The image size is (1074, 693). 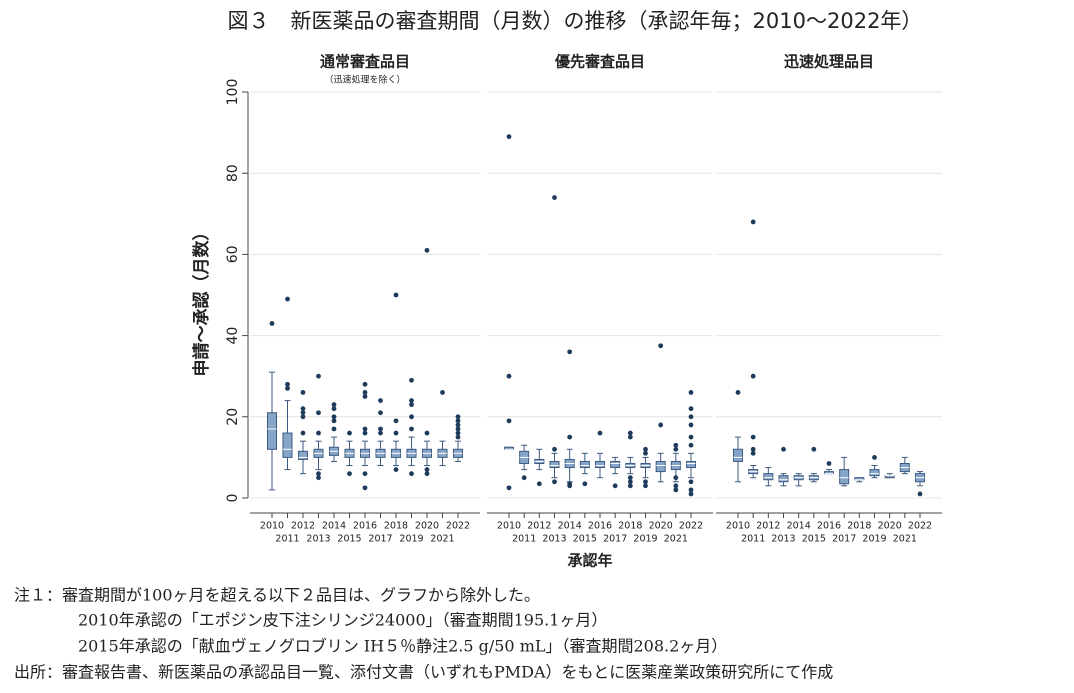 I want to click on y-tick-label: 20, so click(x=233, y=417).